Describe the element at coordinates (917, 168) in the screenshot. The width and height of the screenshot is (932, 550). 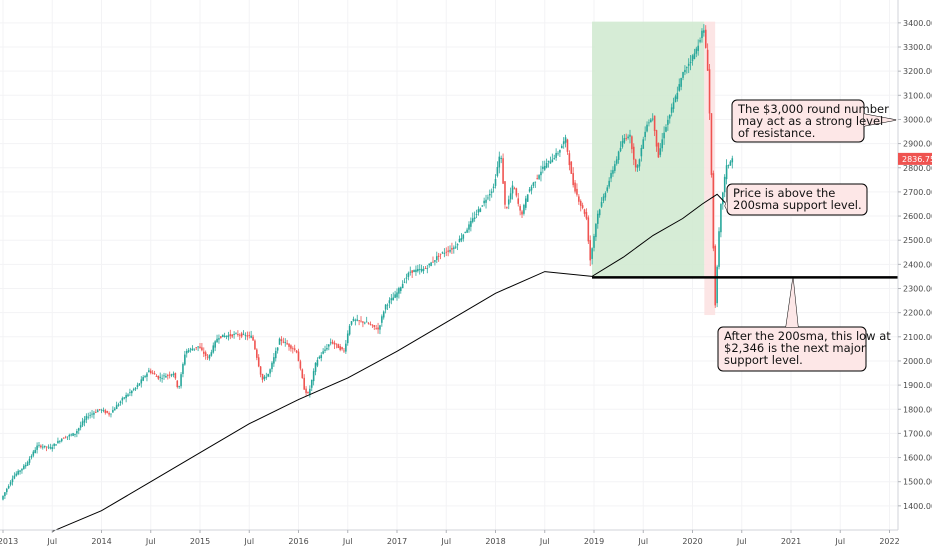
I see `y-tick-label: 2800.00` at that location.